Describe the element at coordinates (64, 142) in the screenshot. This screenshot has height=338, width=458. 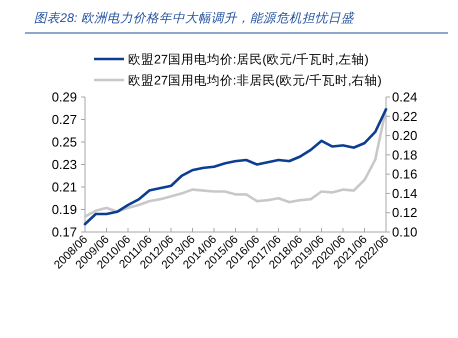
I see `y-tick-label: 0.25` at that location.